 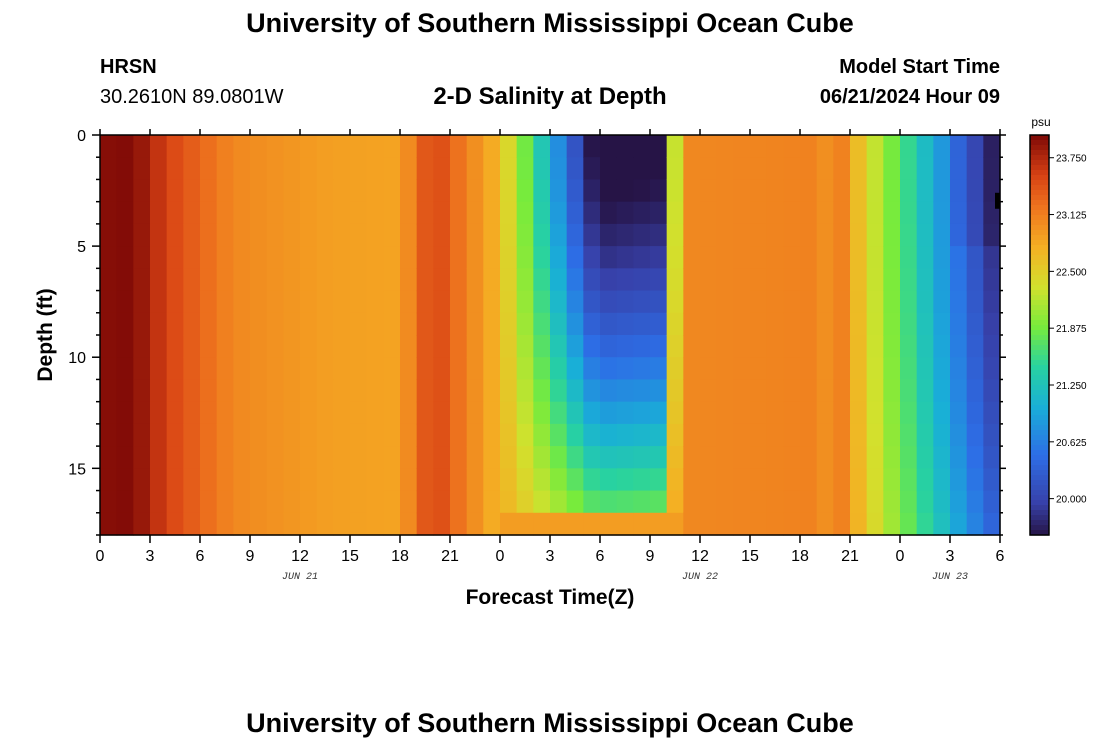 I want to click on x-date-label: JUN 22, so click(x=700, y=577).